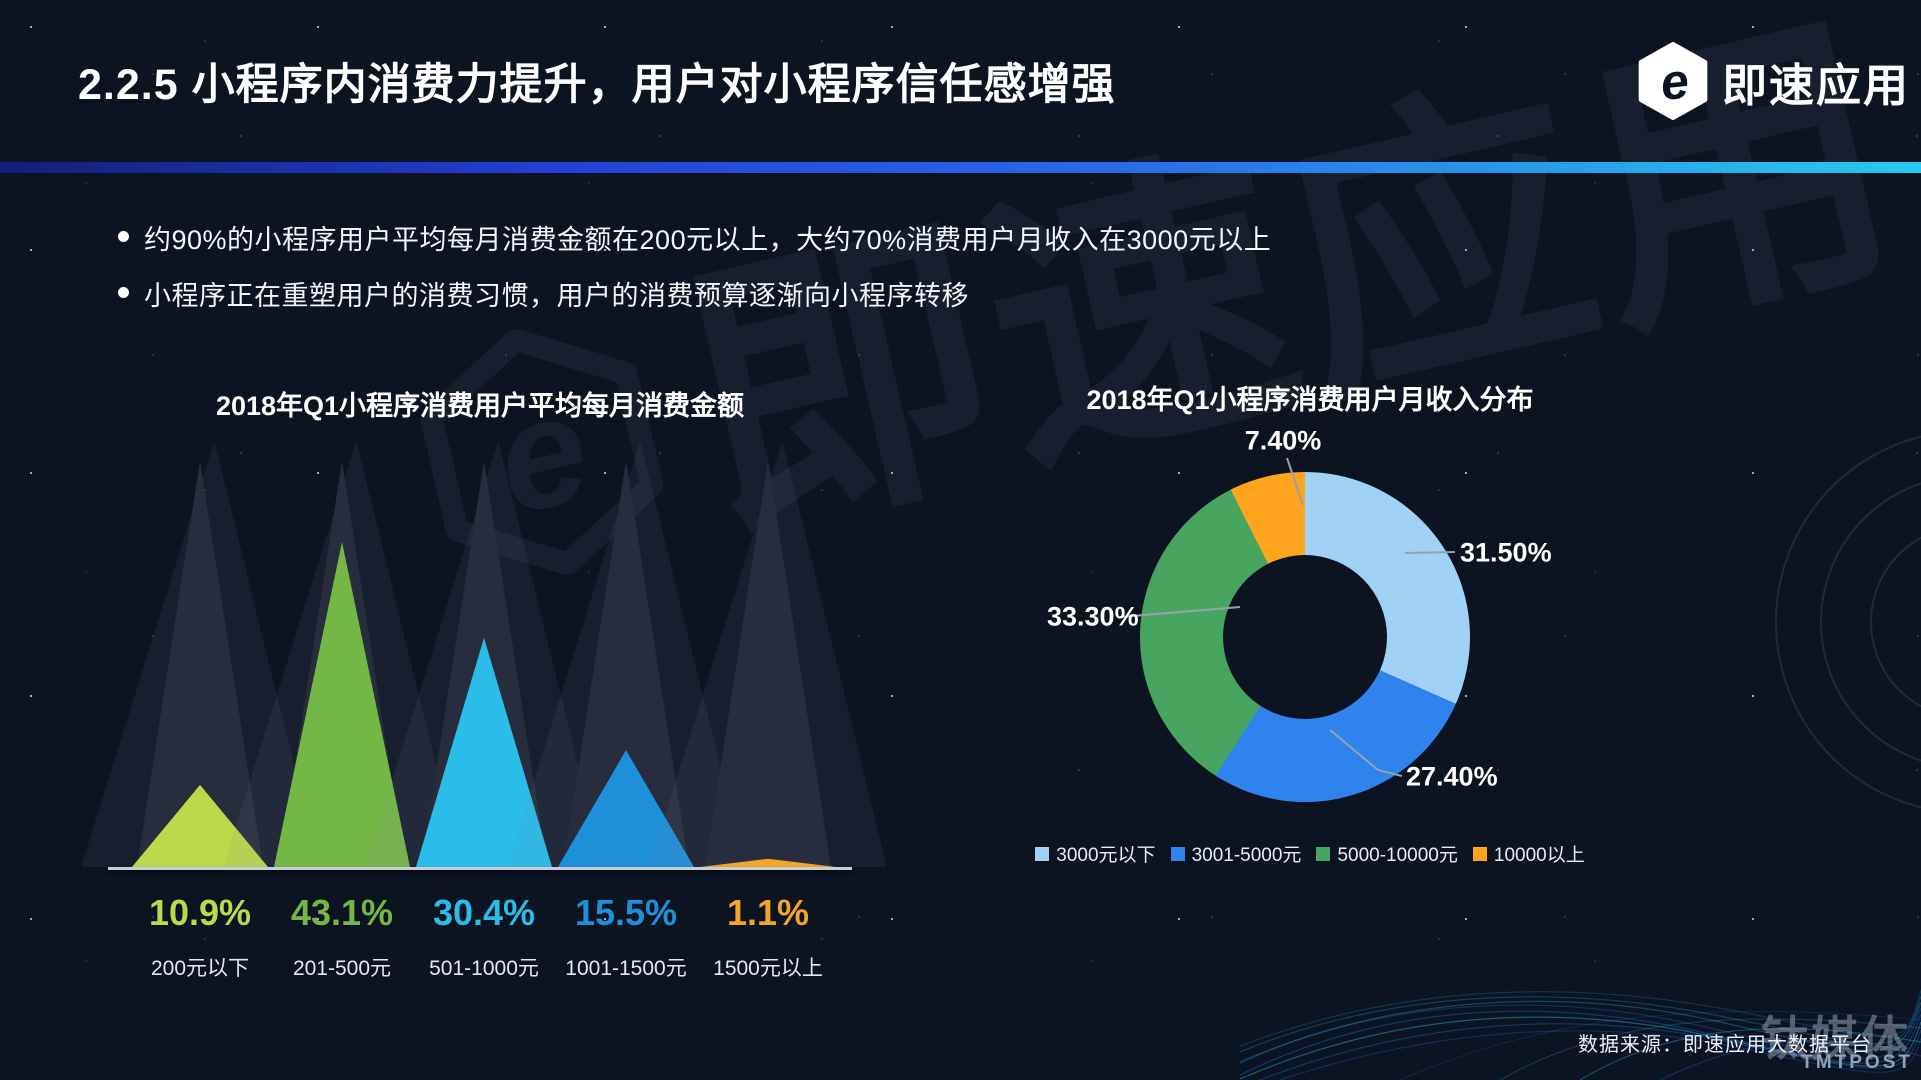  Describe the element at coordinates (484, 912) in the screenshot. I see `bar-value-label: 30.4%` at that location.